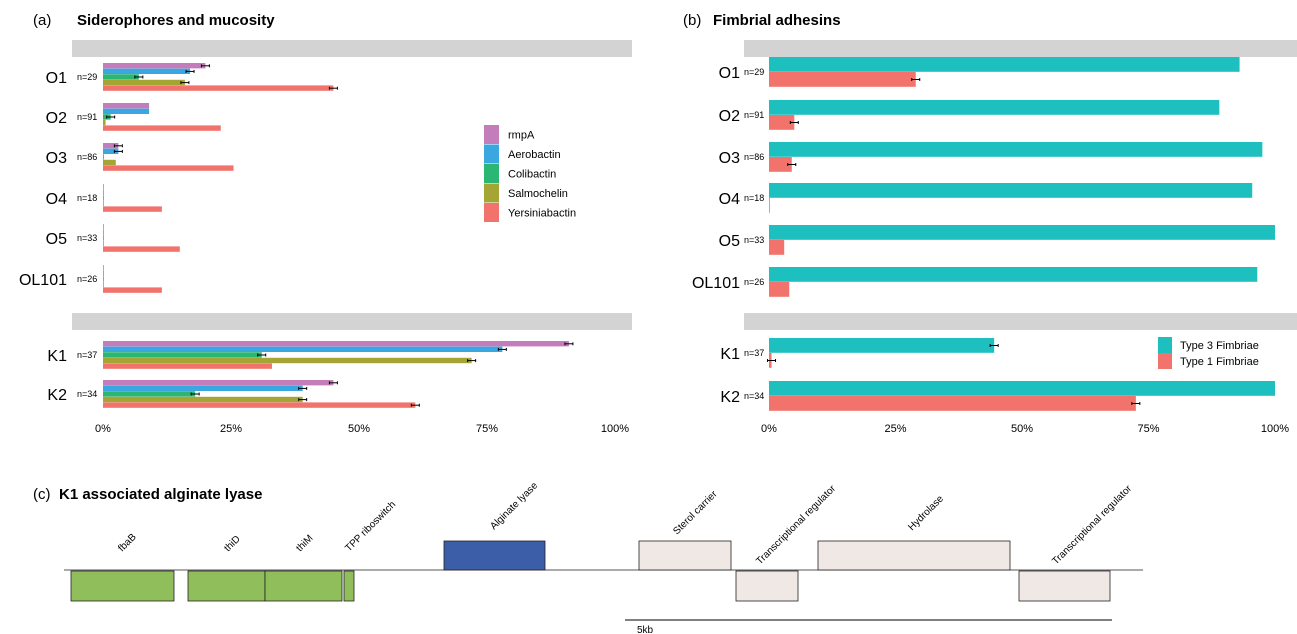 This screenshot has height=634, width=1297. Describe the element at coordinates (122, 586) in the screenshot. I see `gene-fbab` at that location.